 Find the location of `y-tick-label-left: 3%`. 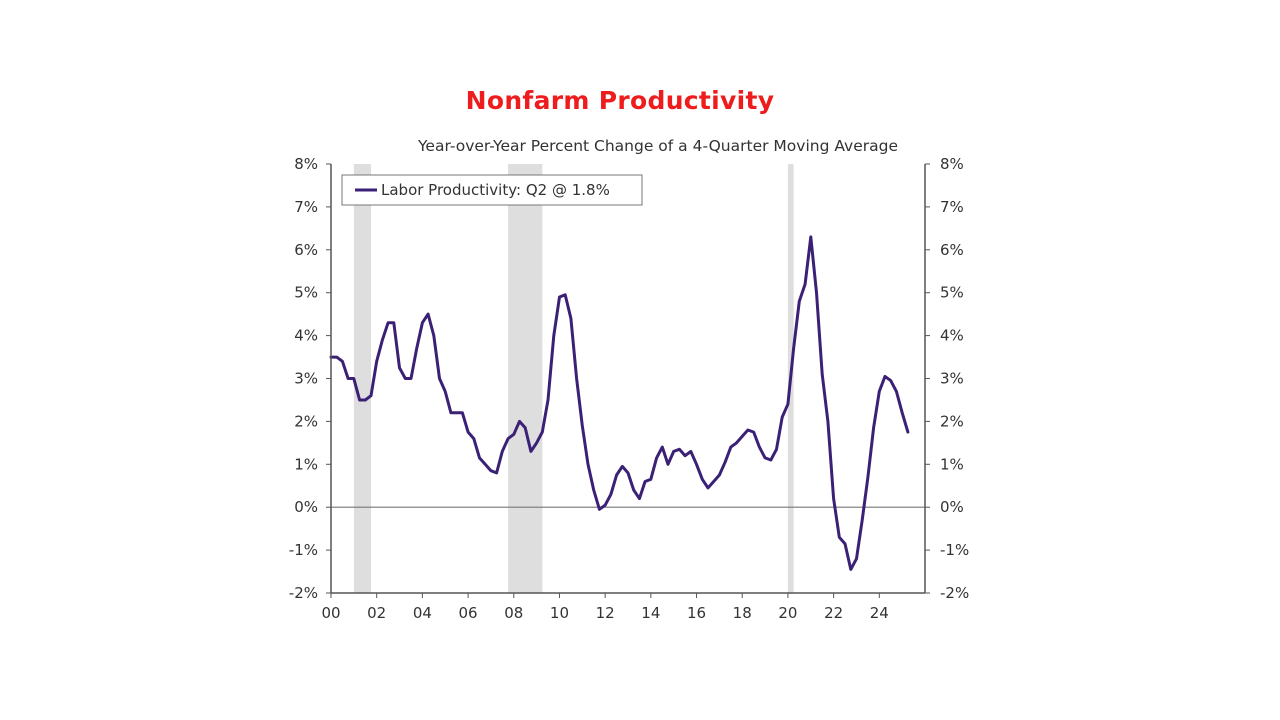

y-tick-label-left: 3% is located at coordinates (306, 379).